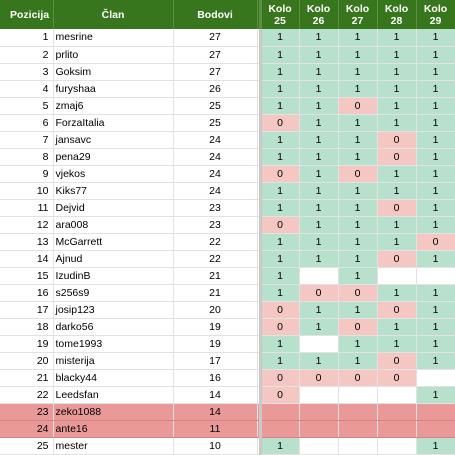  What do you see at coordinates (113, 412) in the screenshot?
I see `member-name-cell: zeko1088` at bounding box center [113, 412].